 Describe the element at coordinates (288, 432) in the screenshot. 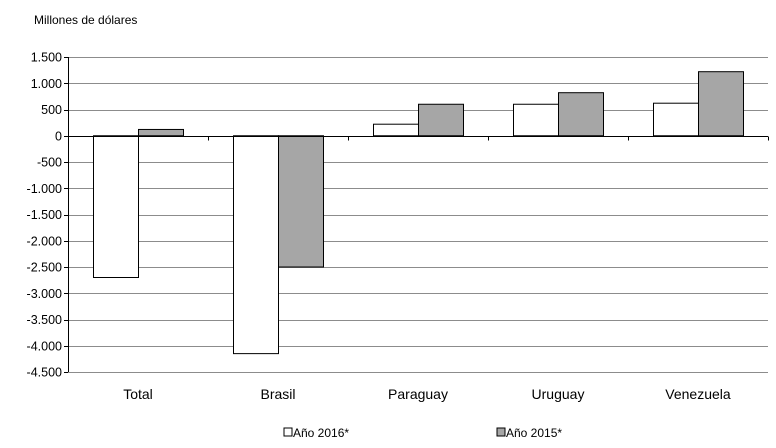

I see `legend-swatch-ano-2016` at that location.